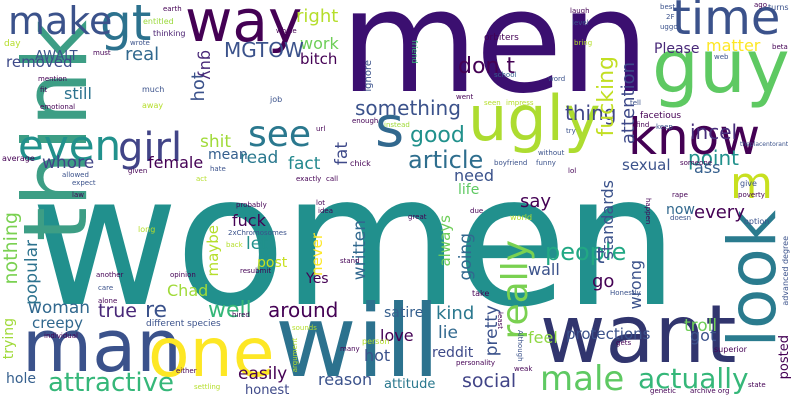 The width and height of the screenshot is (800, 400). Describe the element at coordinates (304, 164) in the screenshot. I see `word-fact: fact` at that location.